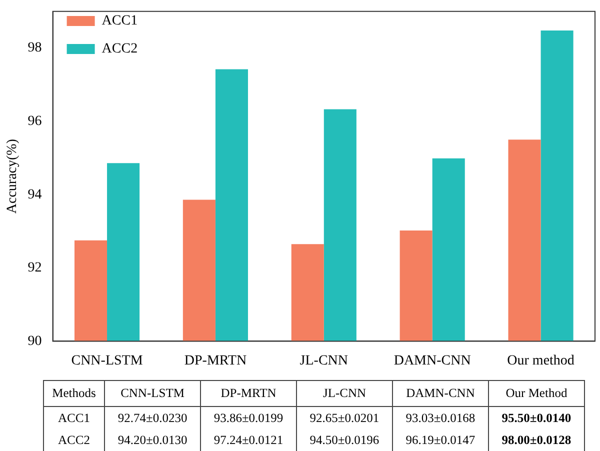  What do you see at coordinates (540, 360) in the screenshot?
I see `x-tick-label: Our method` at bounding box center [540, 360].